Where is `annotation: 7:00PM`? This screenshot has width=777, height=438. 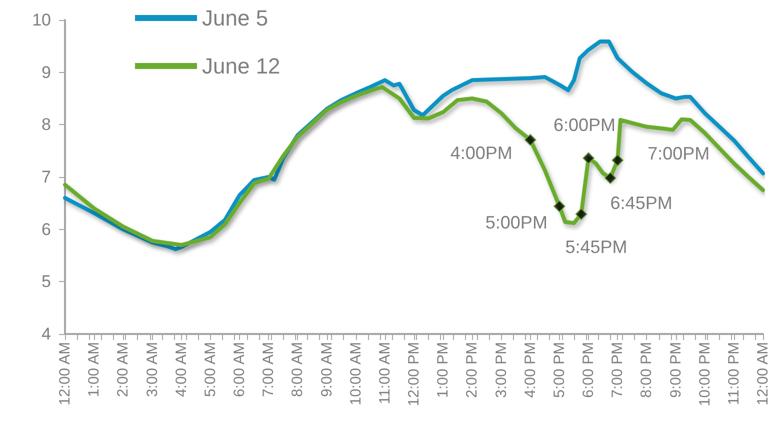
annotation: 7:00PM is located at coordinates (679, 153).